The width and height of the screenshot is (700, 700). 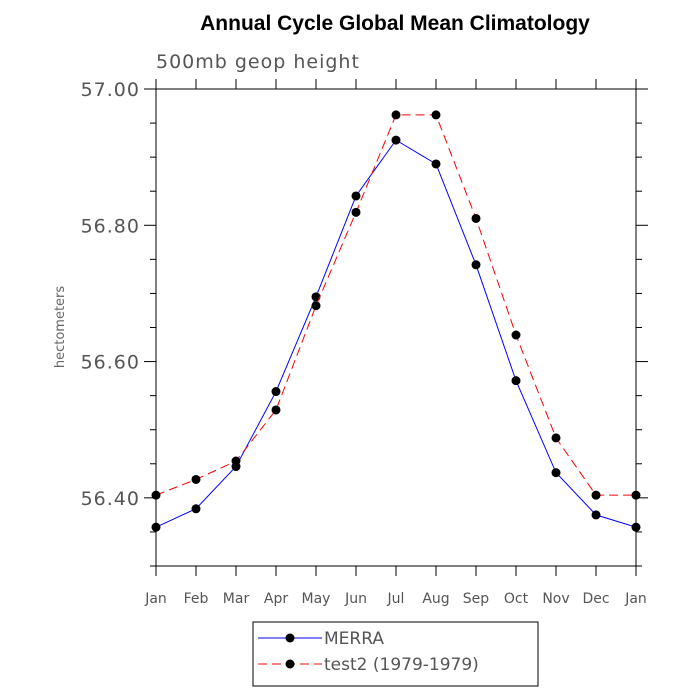 What do you see at coordinates (236, 599) in the screenshot?
I see `x-tick-label: Mar` at bounding box center [236, 599].